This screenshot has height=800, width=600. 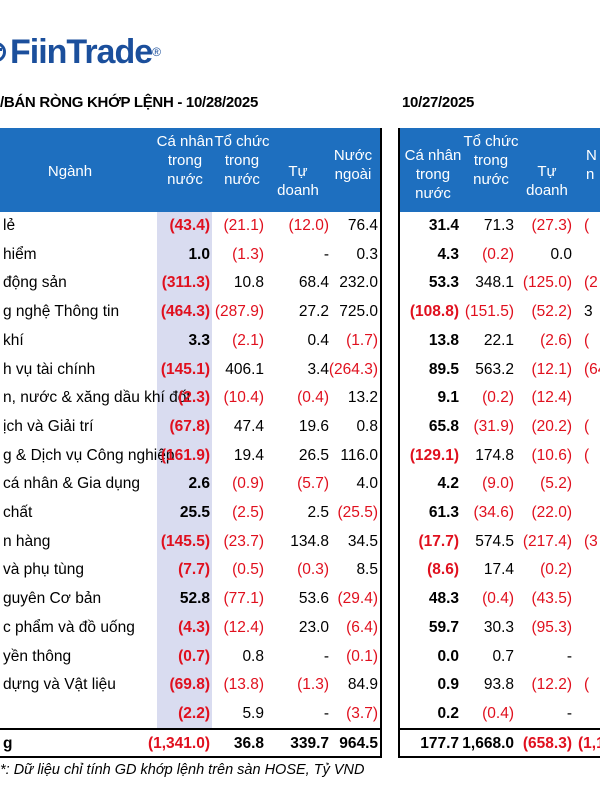 What do you see at coordinates (362, 627) in the screenshot?
I see `cell-left-nuoc-ngoai: (6.4)` at bounding box center [362, 627].